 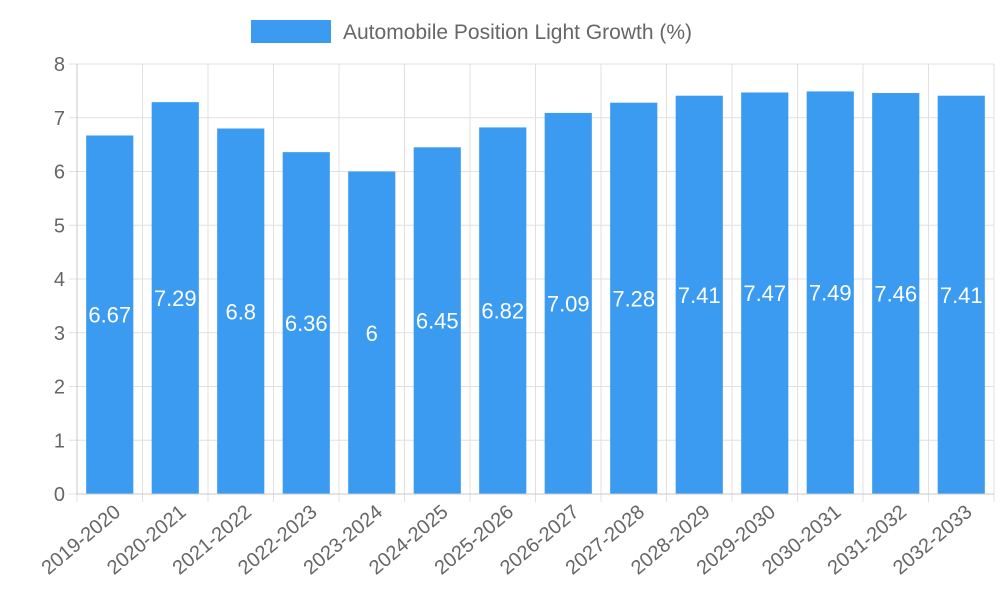 I want to click on data-label: 6.8, so click(x=240, y=311).